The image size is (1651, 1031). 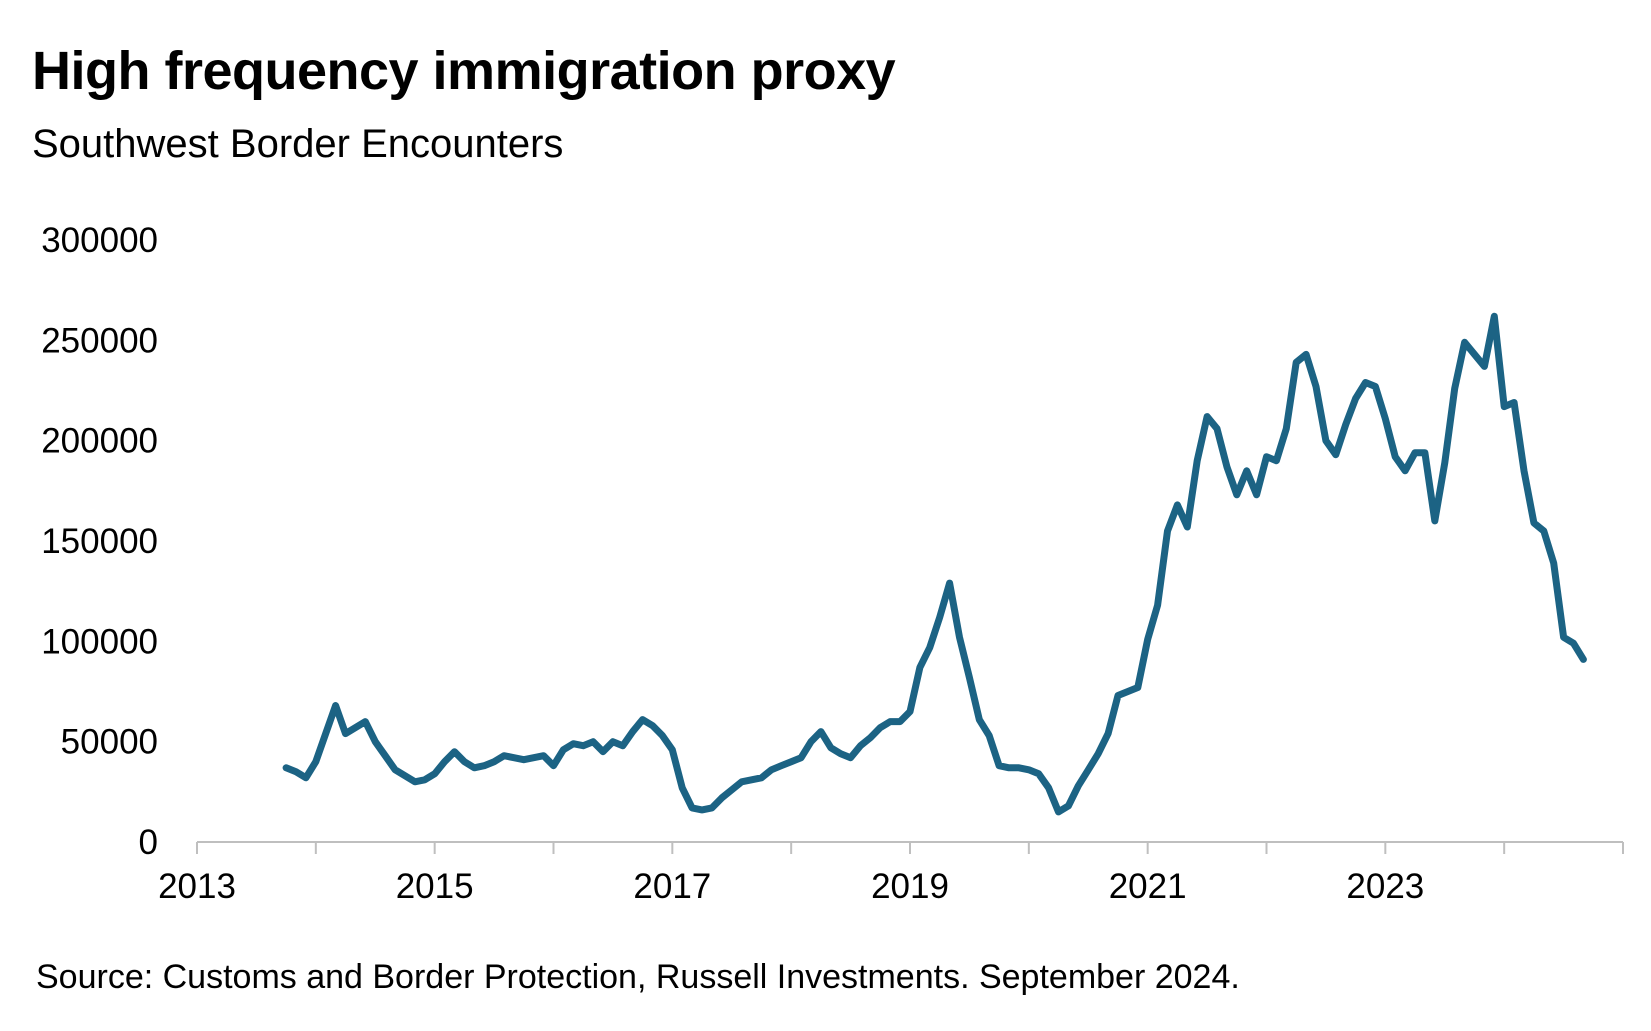 I want to click on y-tick-label: 300000, so click(x=99, y=240).